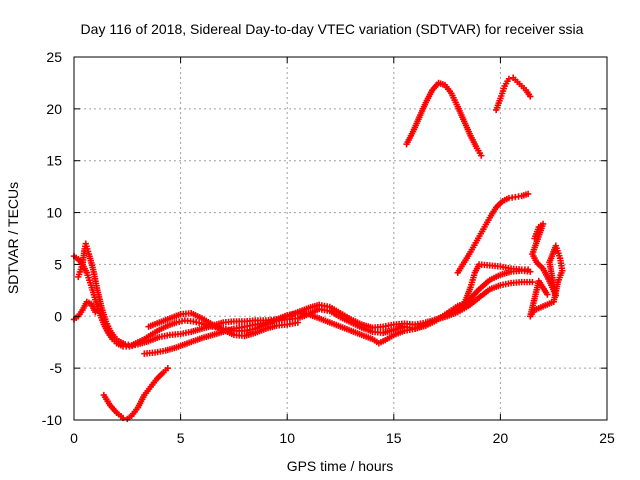 The image size is (640, 480). Describe the element at coordinates (394, 438) in the screenshot. I see `x-tick-label: 15` at that location.